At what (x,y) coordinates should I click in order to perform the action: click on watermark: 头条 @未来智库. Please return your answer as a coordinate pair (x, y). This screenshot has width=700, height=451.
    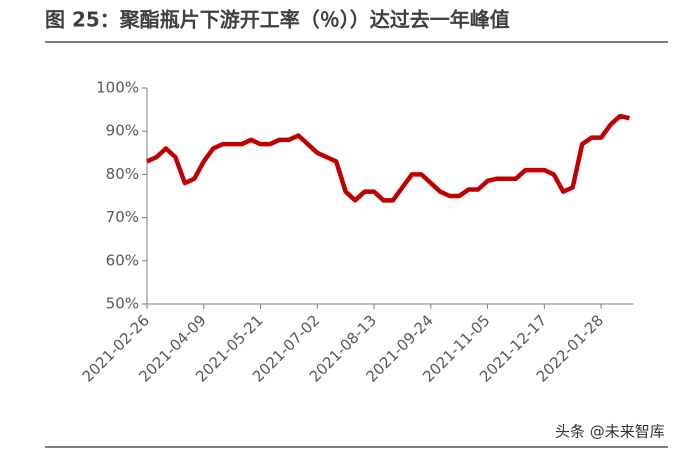
    Looking at the image, I should click on (610, 432).